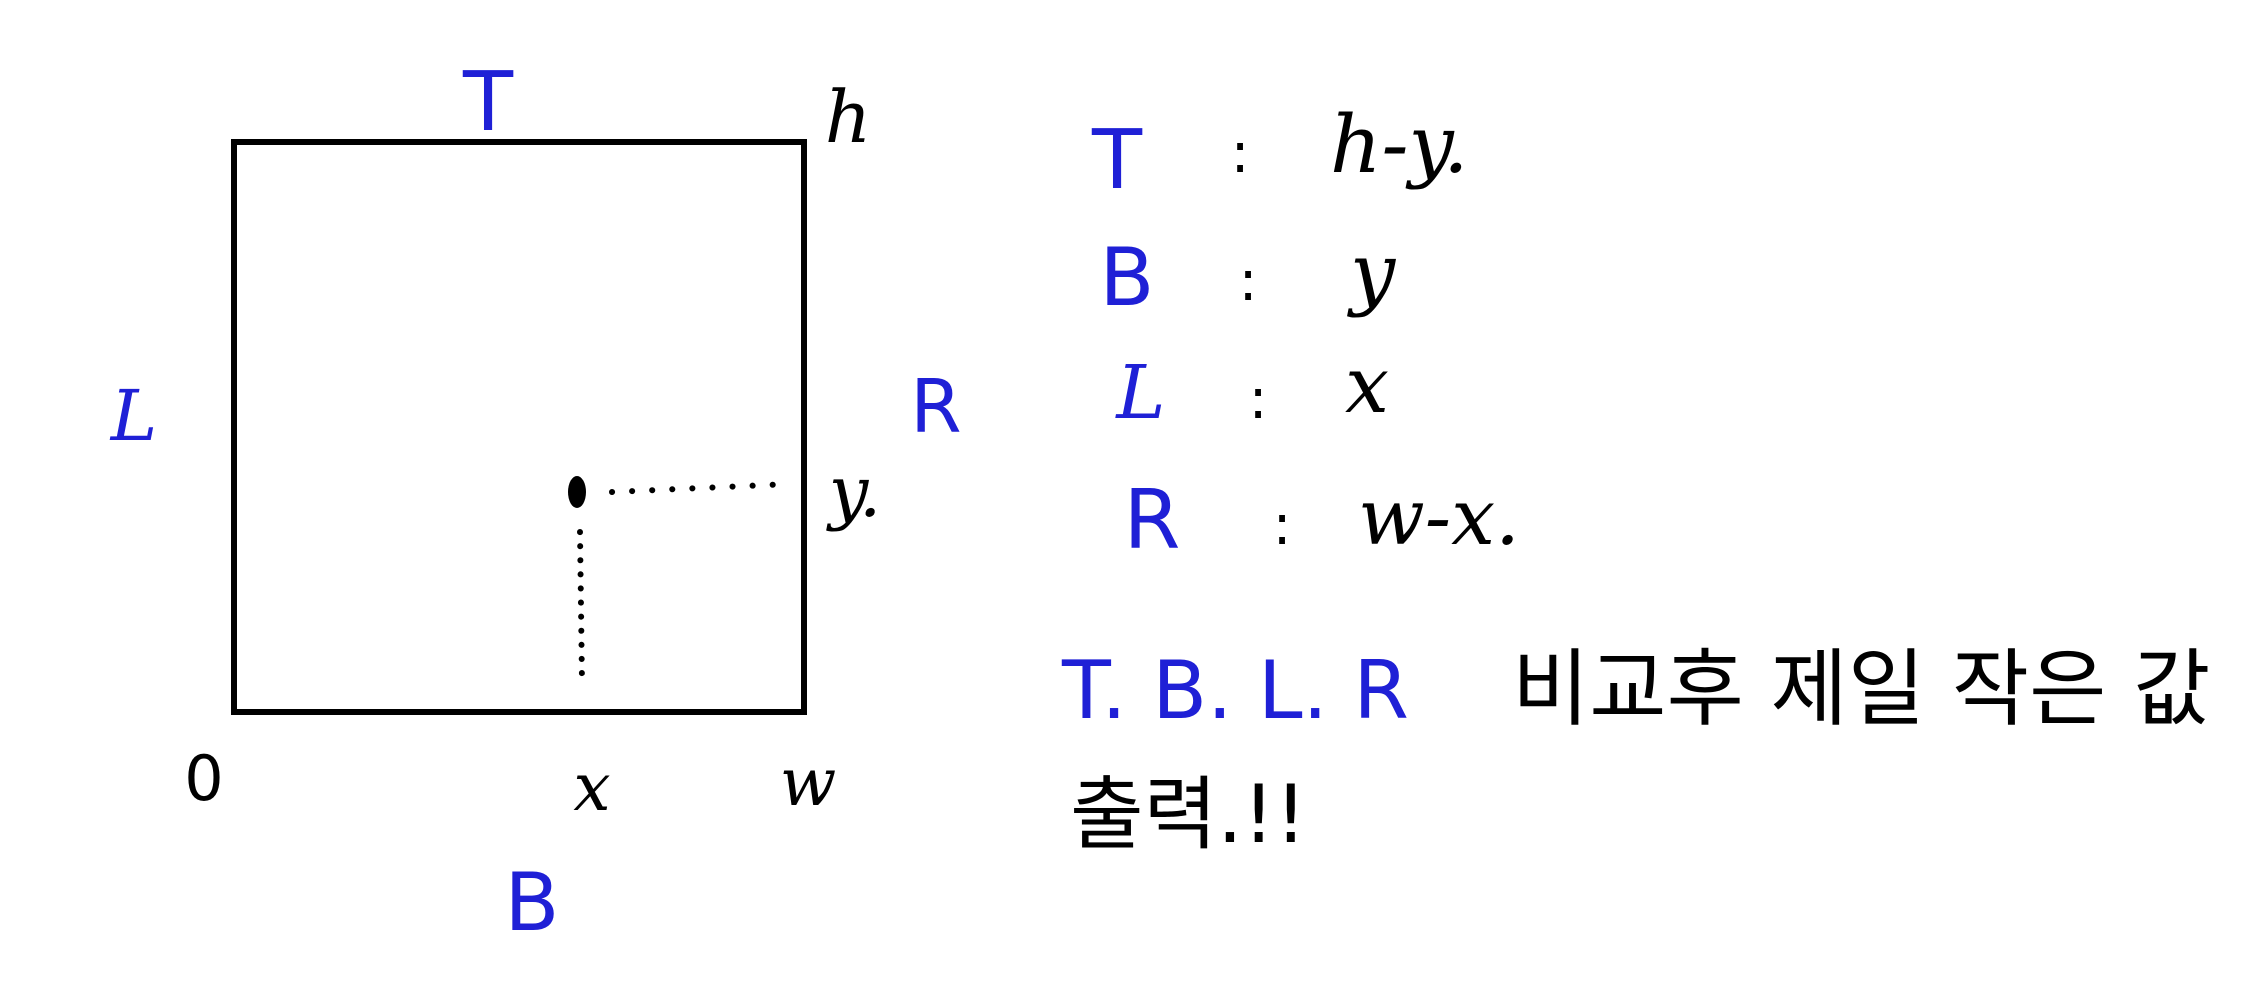 The width and height of the screenshot is (2252, 1000). I want to click on note-text-line2: 출력.!!, so click(1188, 814).